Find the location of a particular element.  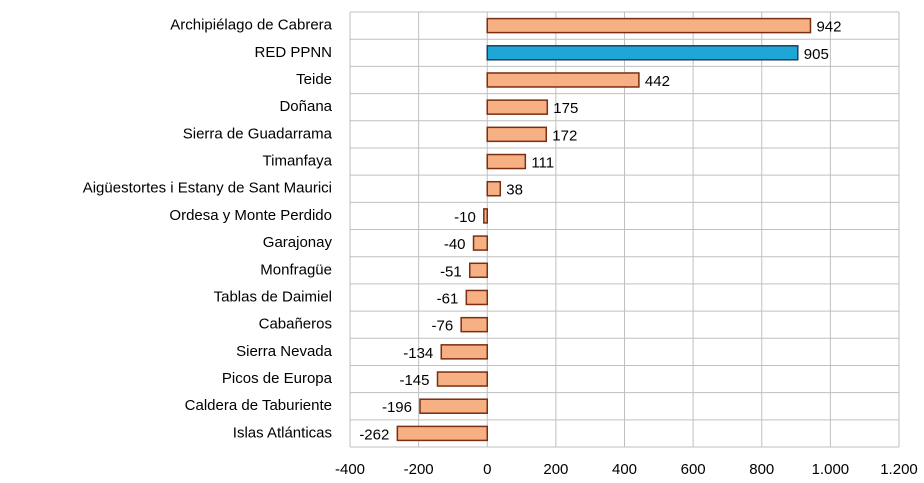

y-tick-label: Sierra de Guadarrama is located at coordinates (258, 133).